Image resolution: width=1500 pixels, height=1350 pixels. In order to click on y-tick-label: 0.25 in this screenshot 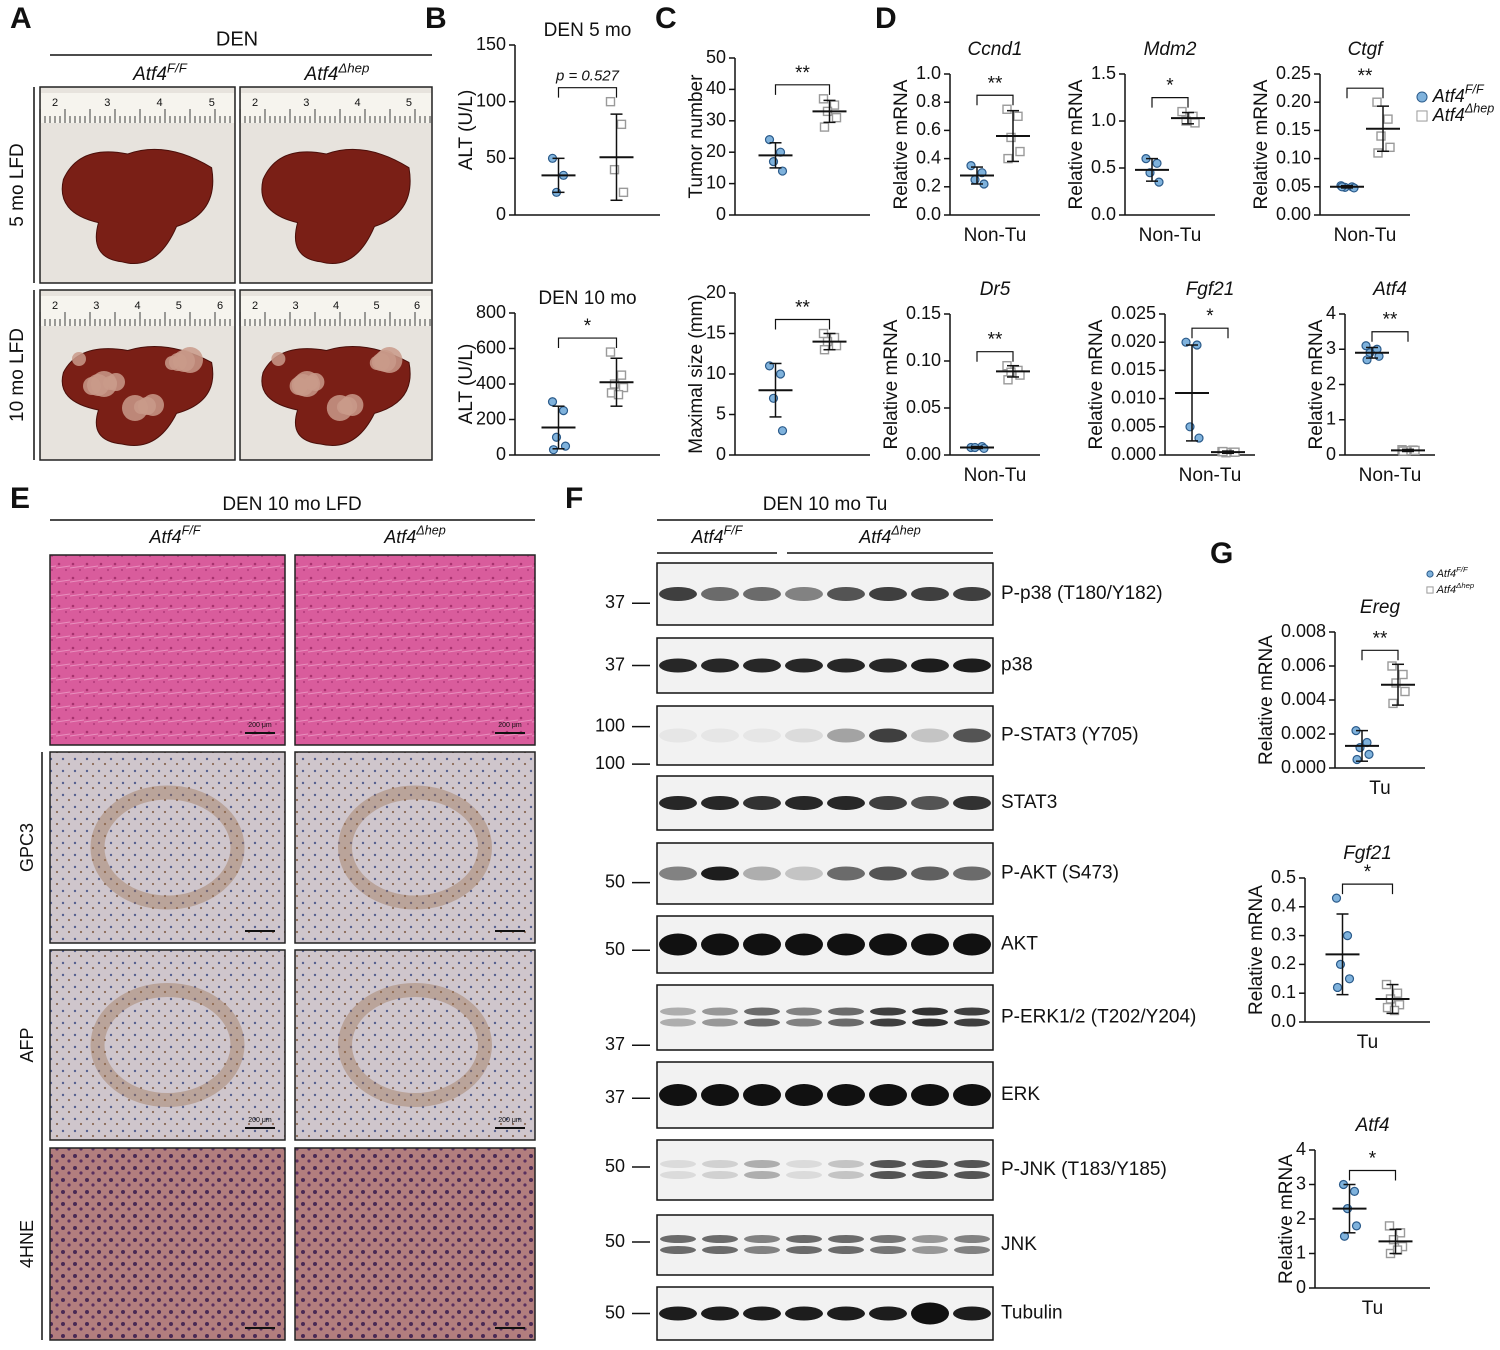, I will do `click(1293, 73)`.